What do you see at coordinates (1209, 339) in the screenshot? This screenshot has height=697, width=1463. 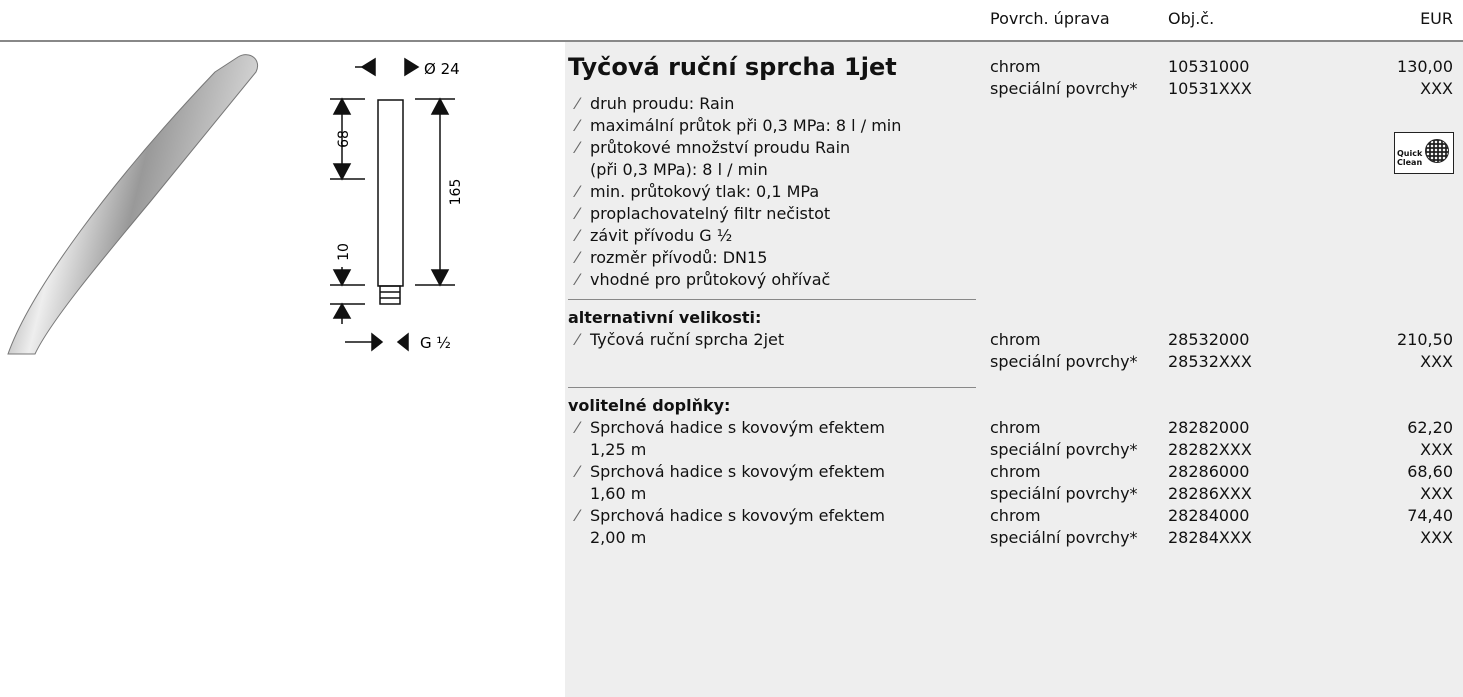 I see `order-number: 28532000` at bounding box center [1209, 339].